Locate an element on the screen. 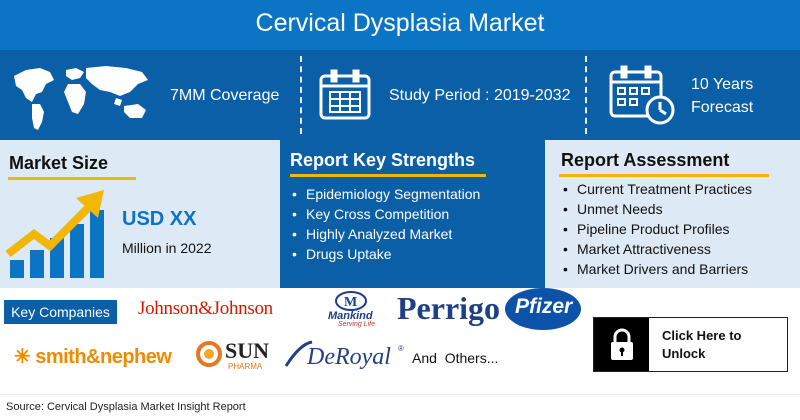 The width and height of the screenshot is (800, 420). pfizer-logo: Pfizer is located at coordinates (543, 309).